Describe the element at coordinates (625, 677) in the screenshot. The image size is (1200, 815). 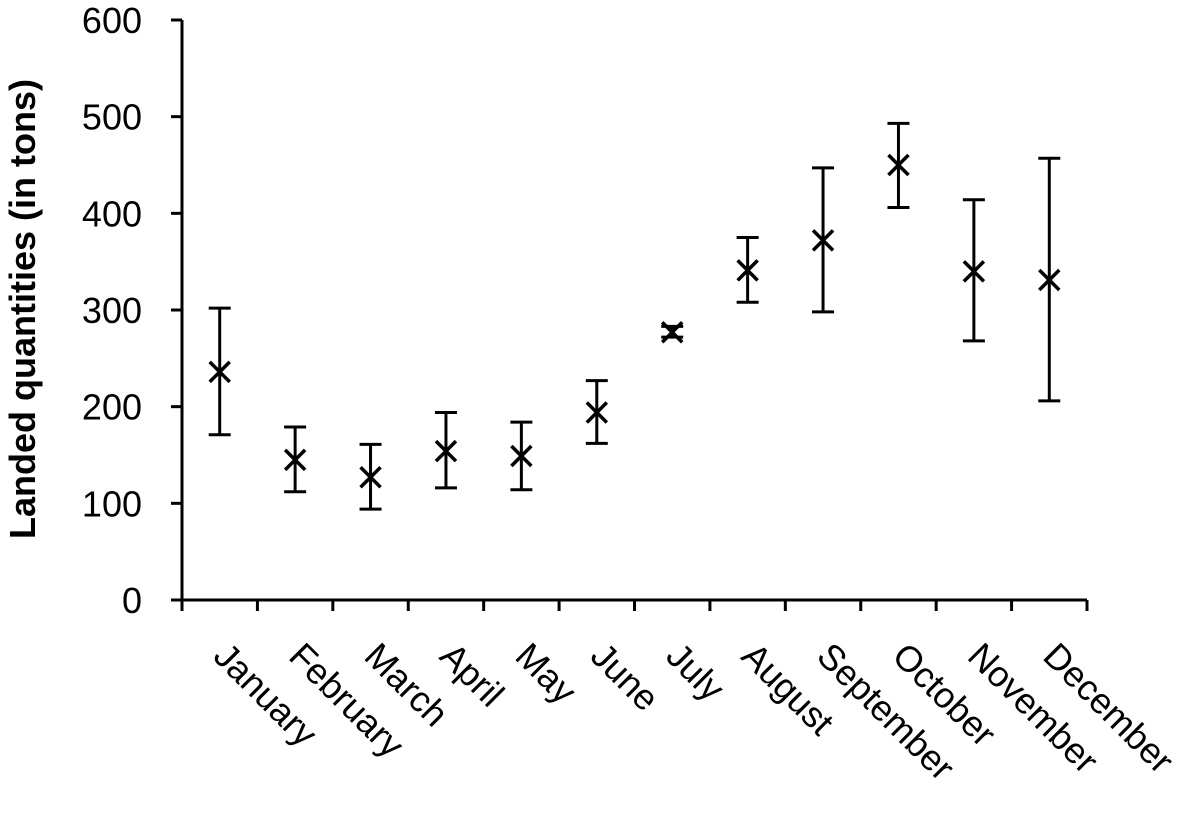
I see `x-tick-label: June` at that location.